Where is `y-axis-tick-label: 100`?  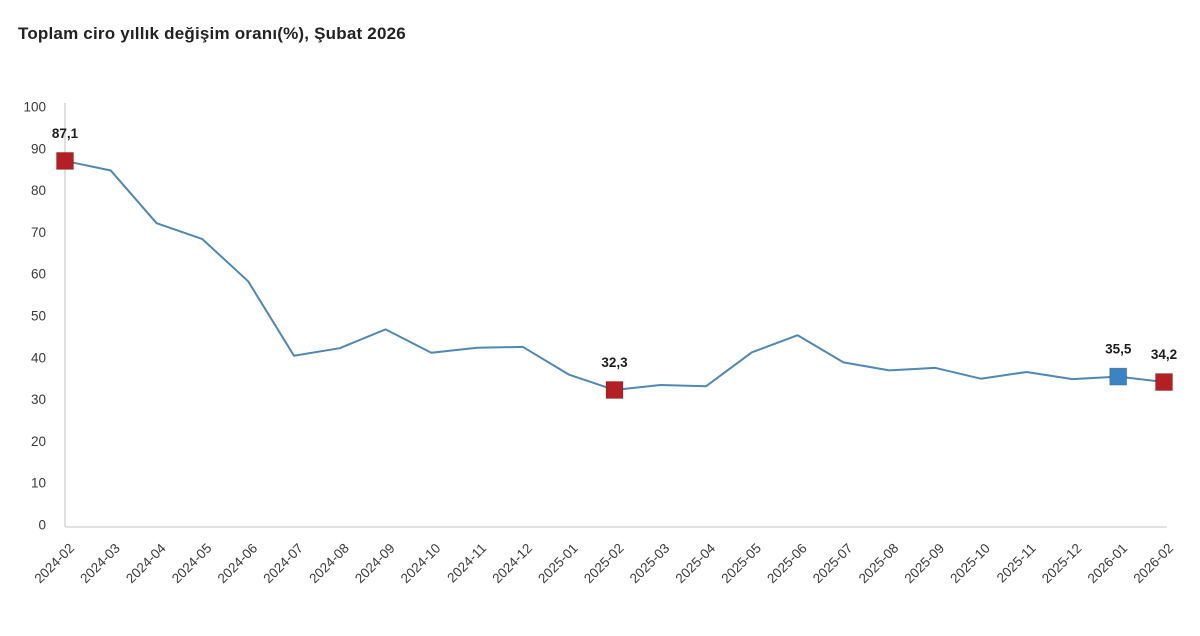
y-axis-tick-label: 100 is located at coordinates (34, 107).